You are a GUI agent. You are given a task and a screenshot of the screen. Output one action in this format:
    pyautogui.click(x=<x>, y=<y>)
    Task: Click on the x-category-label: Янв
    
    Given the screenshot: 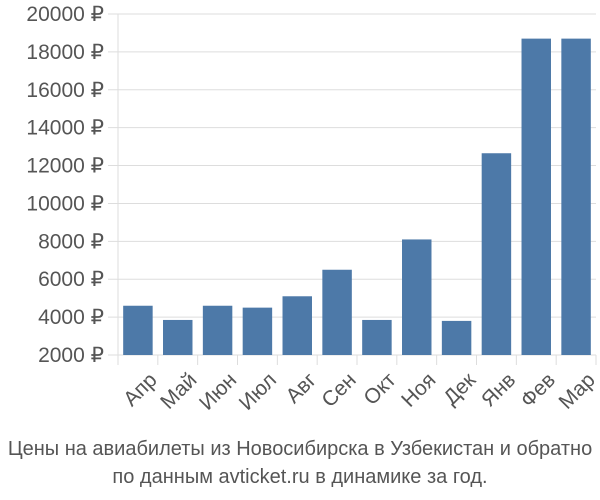 What is the action you would take?
    pyautogui.click(x=498, y=389)
    